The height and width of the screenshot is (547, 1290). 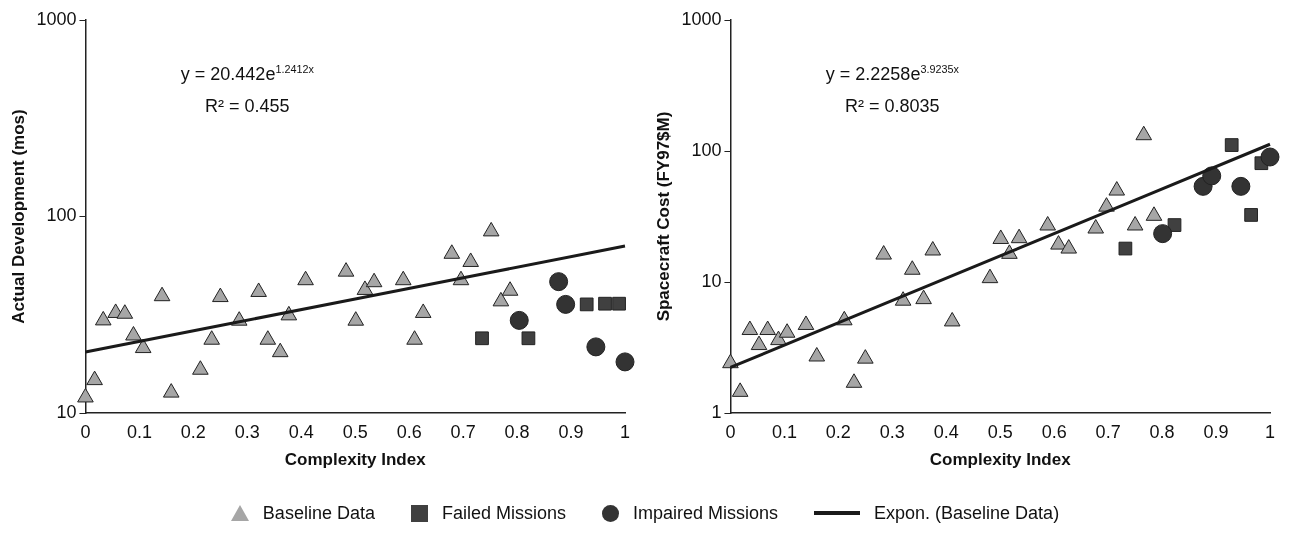 I want to click on y-axis-title: Actual Development (mos), so click(x=18, y=216).